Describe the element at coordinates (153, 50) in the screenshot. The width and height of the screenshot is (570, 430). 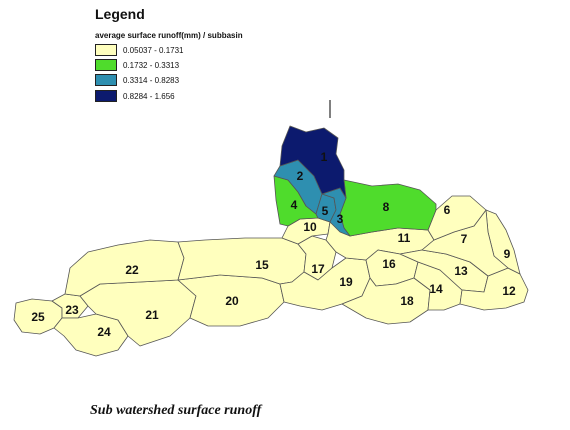
I see `legend-label: 0.05037 - 0.1731` at that location.